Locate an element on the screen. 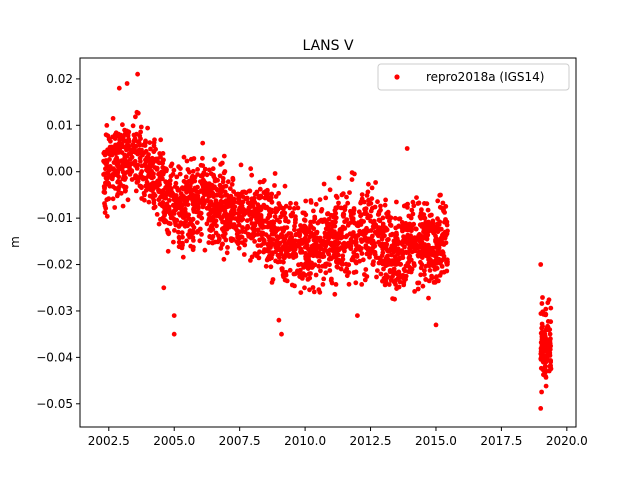  y-tick-label: −0.03 is located at coordinates (54, 311).